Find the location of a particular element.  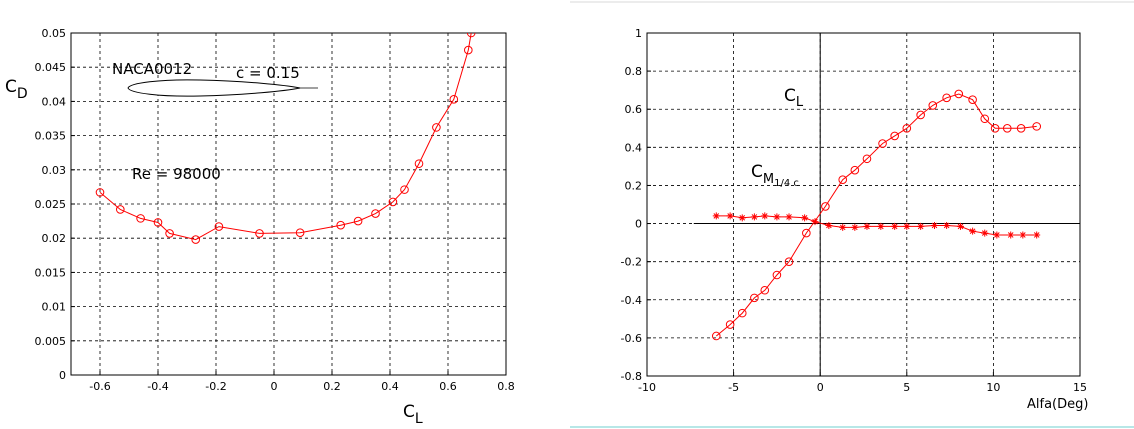

y-tick-label: -0.4 is located at coordinates (631, 300).